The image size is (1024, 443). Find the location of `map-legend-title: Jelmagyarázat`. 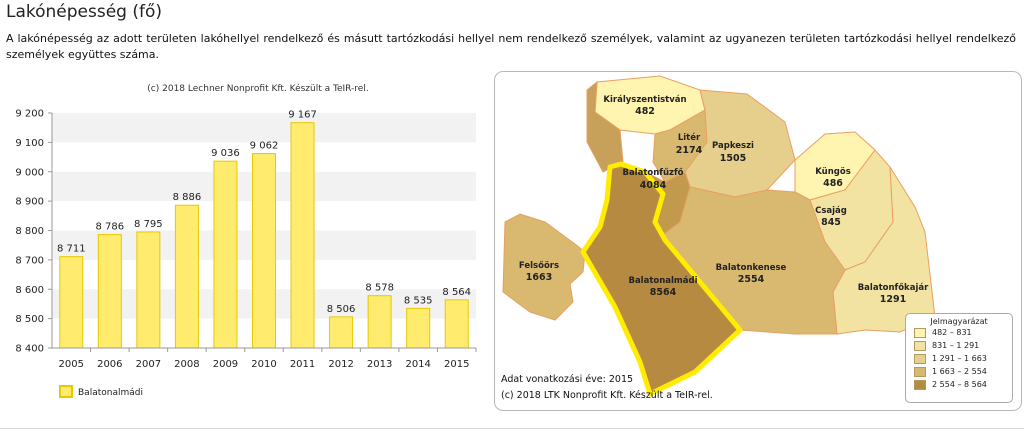

map-legend-title: Jelmagyarázat is located at coordinates (959, 321).